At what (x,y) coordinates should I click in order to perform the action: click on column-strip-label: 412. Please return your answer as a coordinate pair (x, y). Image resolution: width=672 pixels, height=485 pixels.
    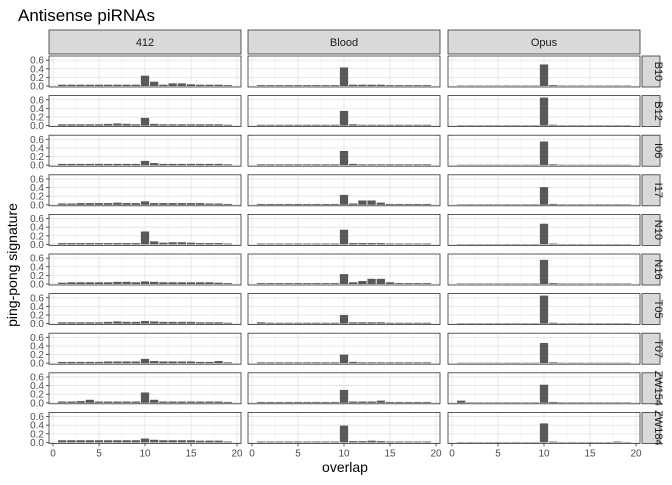
    Looking at the image, I should click on (145, 43).